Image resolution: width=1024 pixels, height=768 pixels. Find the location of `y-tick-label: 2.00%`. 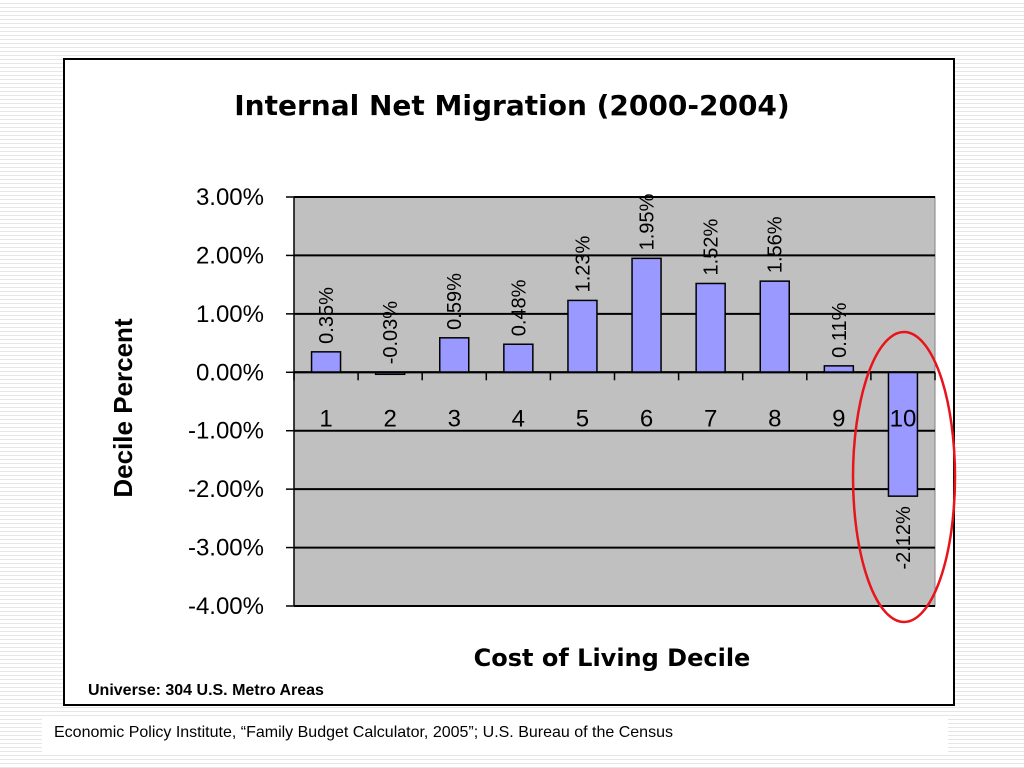

y-tick-label: 2.00% is located at coordinates (230, 255).